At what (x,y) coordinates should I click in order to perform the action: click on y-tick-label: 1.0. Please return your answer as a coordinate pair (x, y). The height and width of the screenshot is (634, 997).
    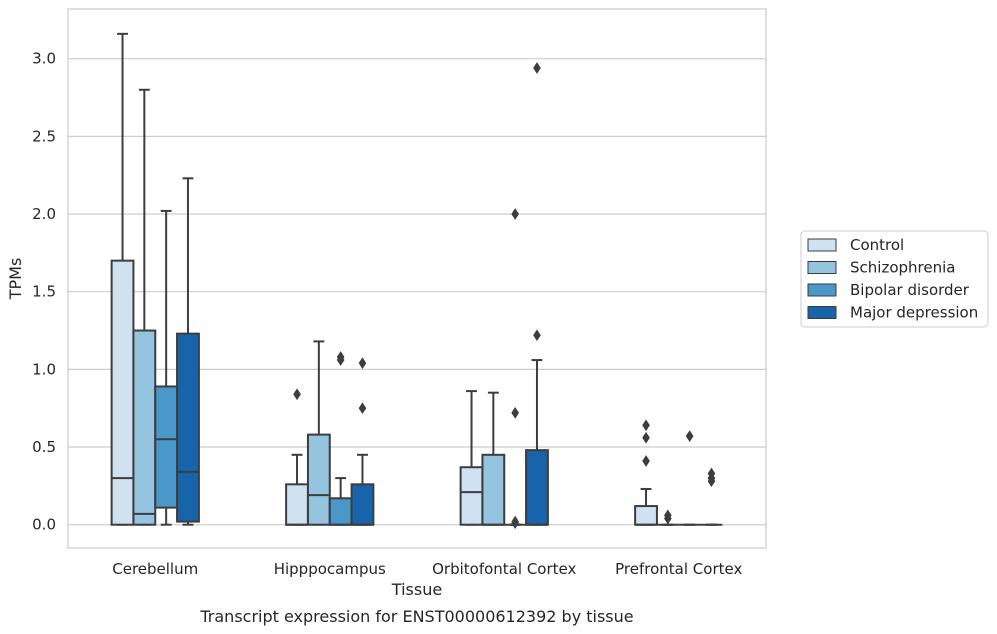
    Looking at the image, I should click on (44, 369).